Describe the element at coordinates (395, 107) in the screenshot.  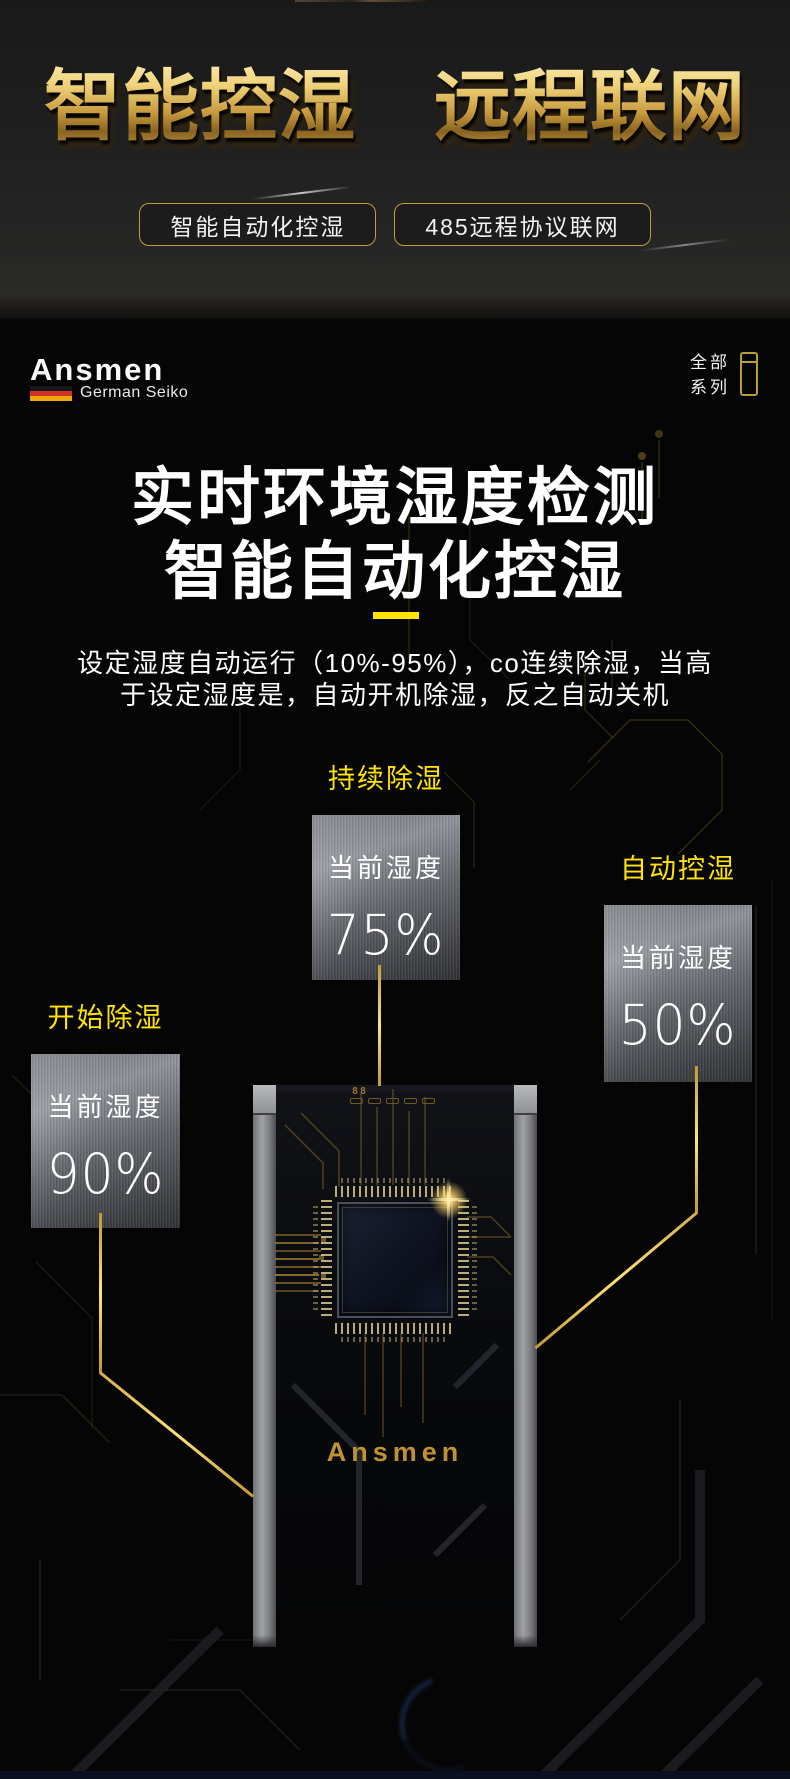
I see `hero-title: 智能控湿 远程联网` at that location.